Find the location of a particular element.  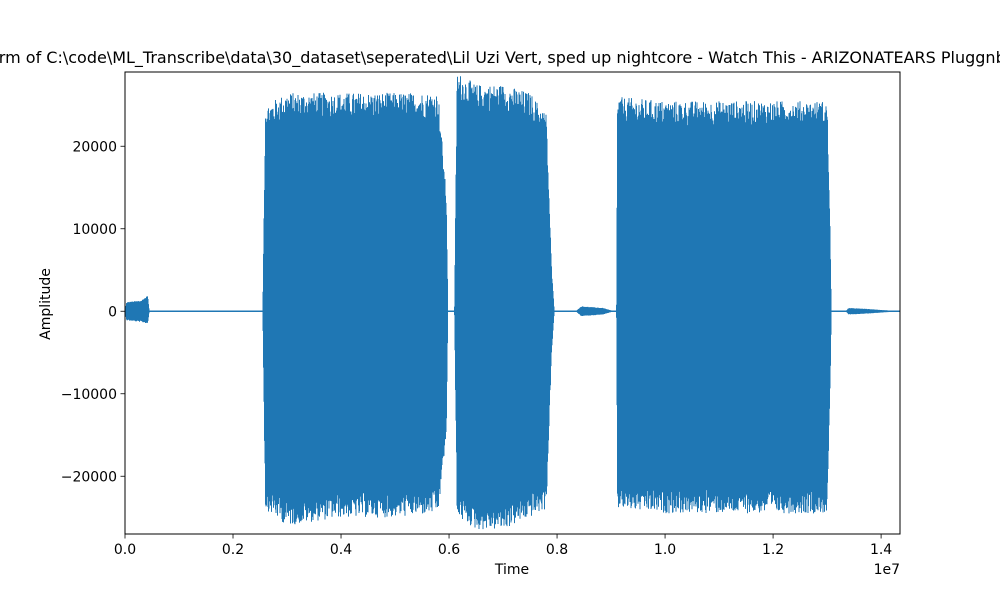

x-tick-label: 1.4 is located at coordinates (881, 550).